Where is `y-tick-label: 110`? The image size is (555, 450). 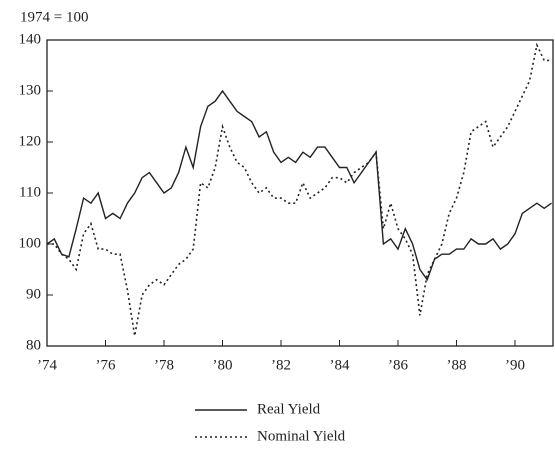
y-tick-label: 110 is located at coordinates (30, 192).